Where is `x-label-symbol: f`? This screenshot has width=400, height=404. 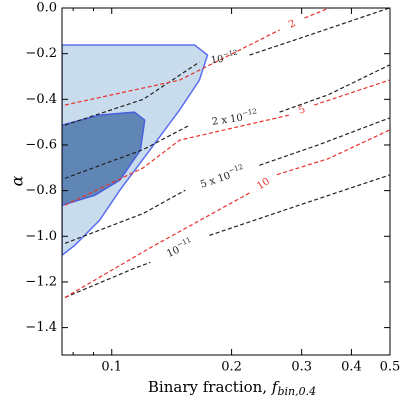
x-label-symbol: f is located at coordinates (275, 387).